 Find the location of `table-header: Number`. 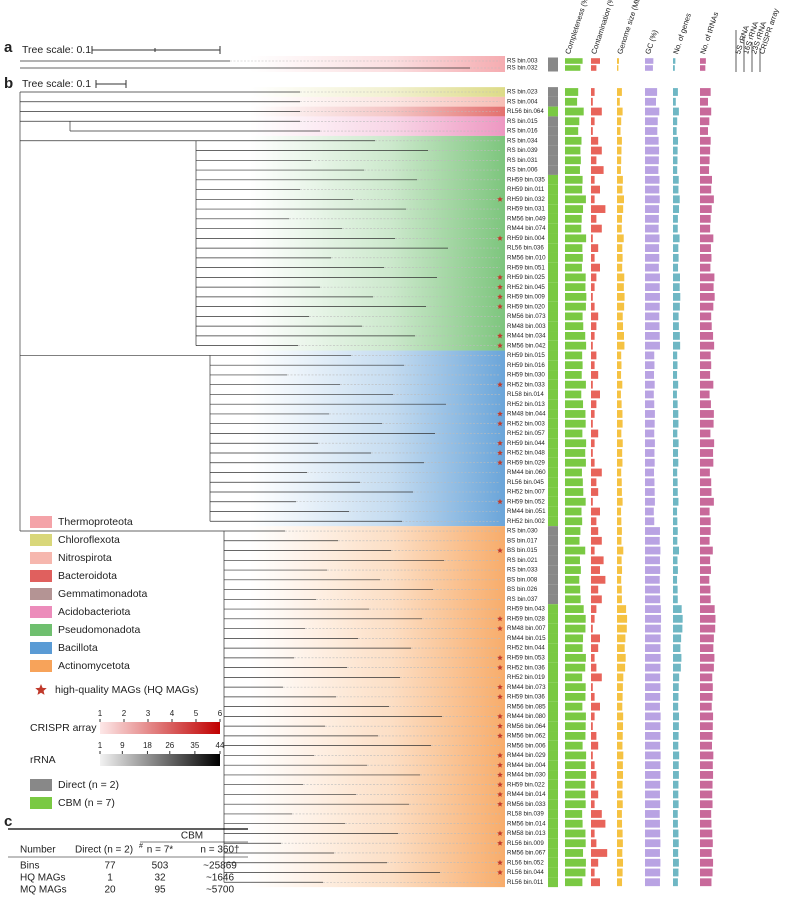

table-header: Number is located at coordinates (38, 850).